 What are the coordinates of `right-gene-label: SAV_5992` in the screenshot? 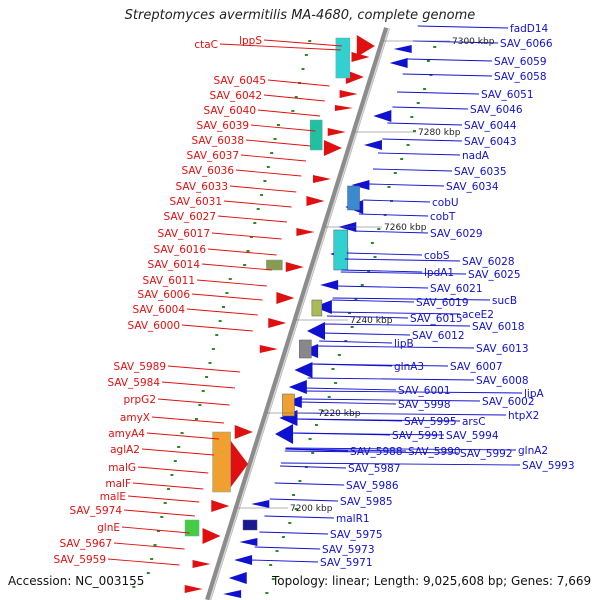 It's located at (486, 454).